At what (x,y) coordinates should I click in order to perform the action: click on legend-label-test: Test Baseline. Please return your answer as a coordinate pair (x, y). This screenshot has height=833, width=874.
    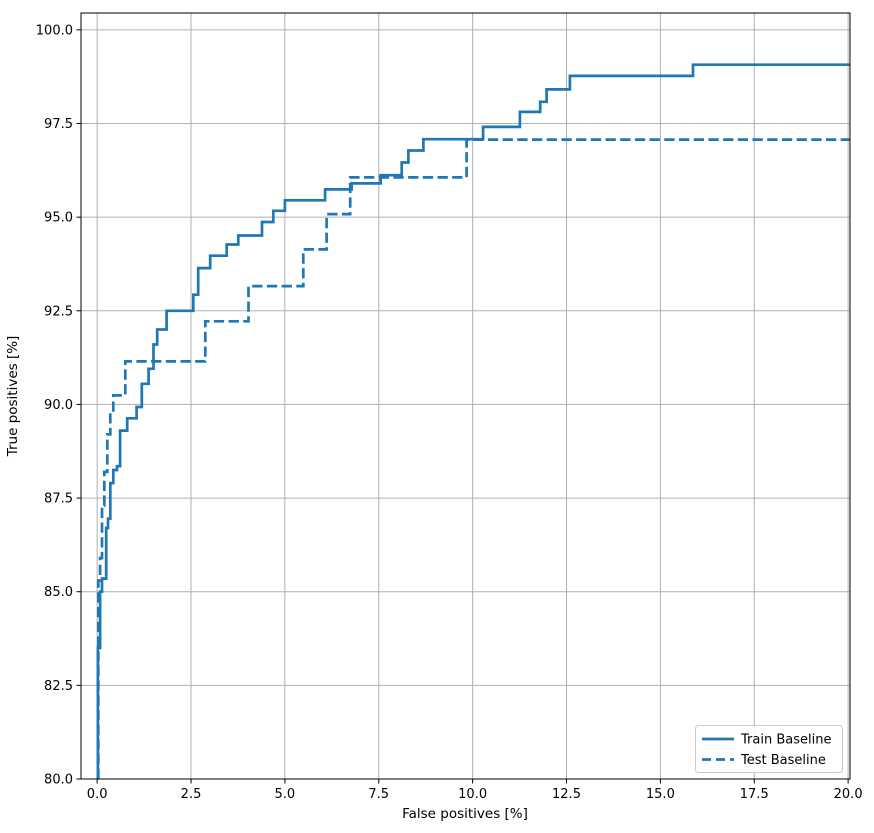
    Looking at the image, I should click on (783, 760).